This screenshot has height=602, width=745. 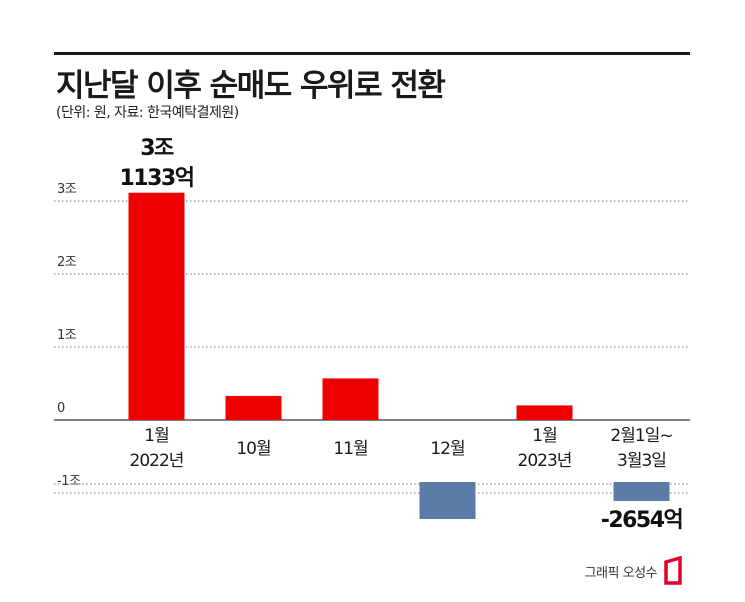 What do you see at coordinates (642, 520) in the screenshot?
I see `data-label: -2654억` at bounding box center [642, 520].